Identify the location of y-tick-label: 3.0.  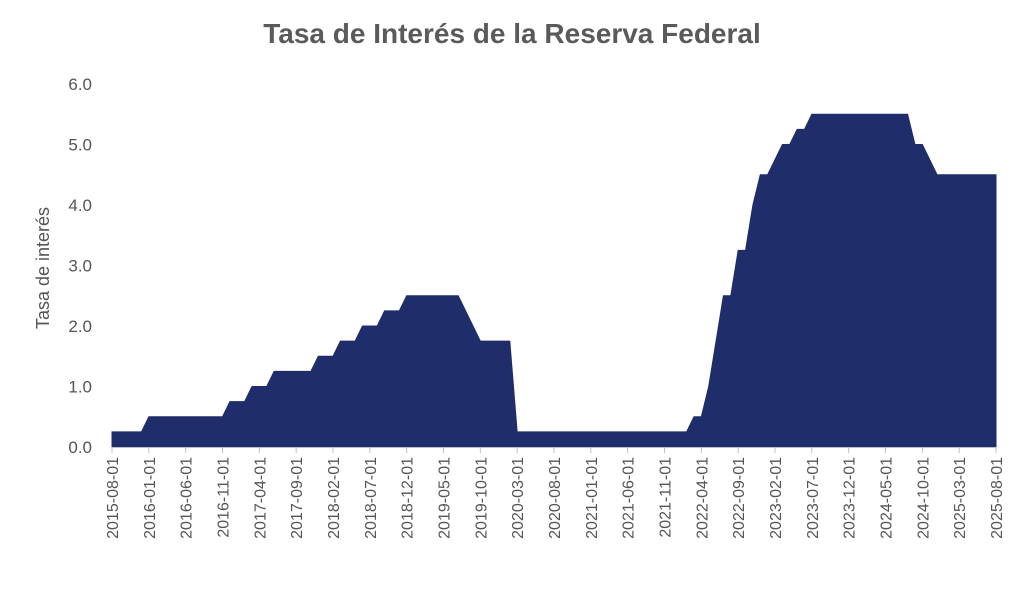
(80, 266).